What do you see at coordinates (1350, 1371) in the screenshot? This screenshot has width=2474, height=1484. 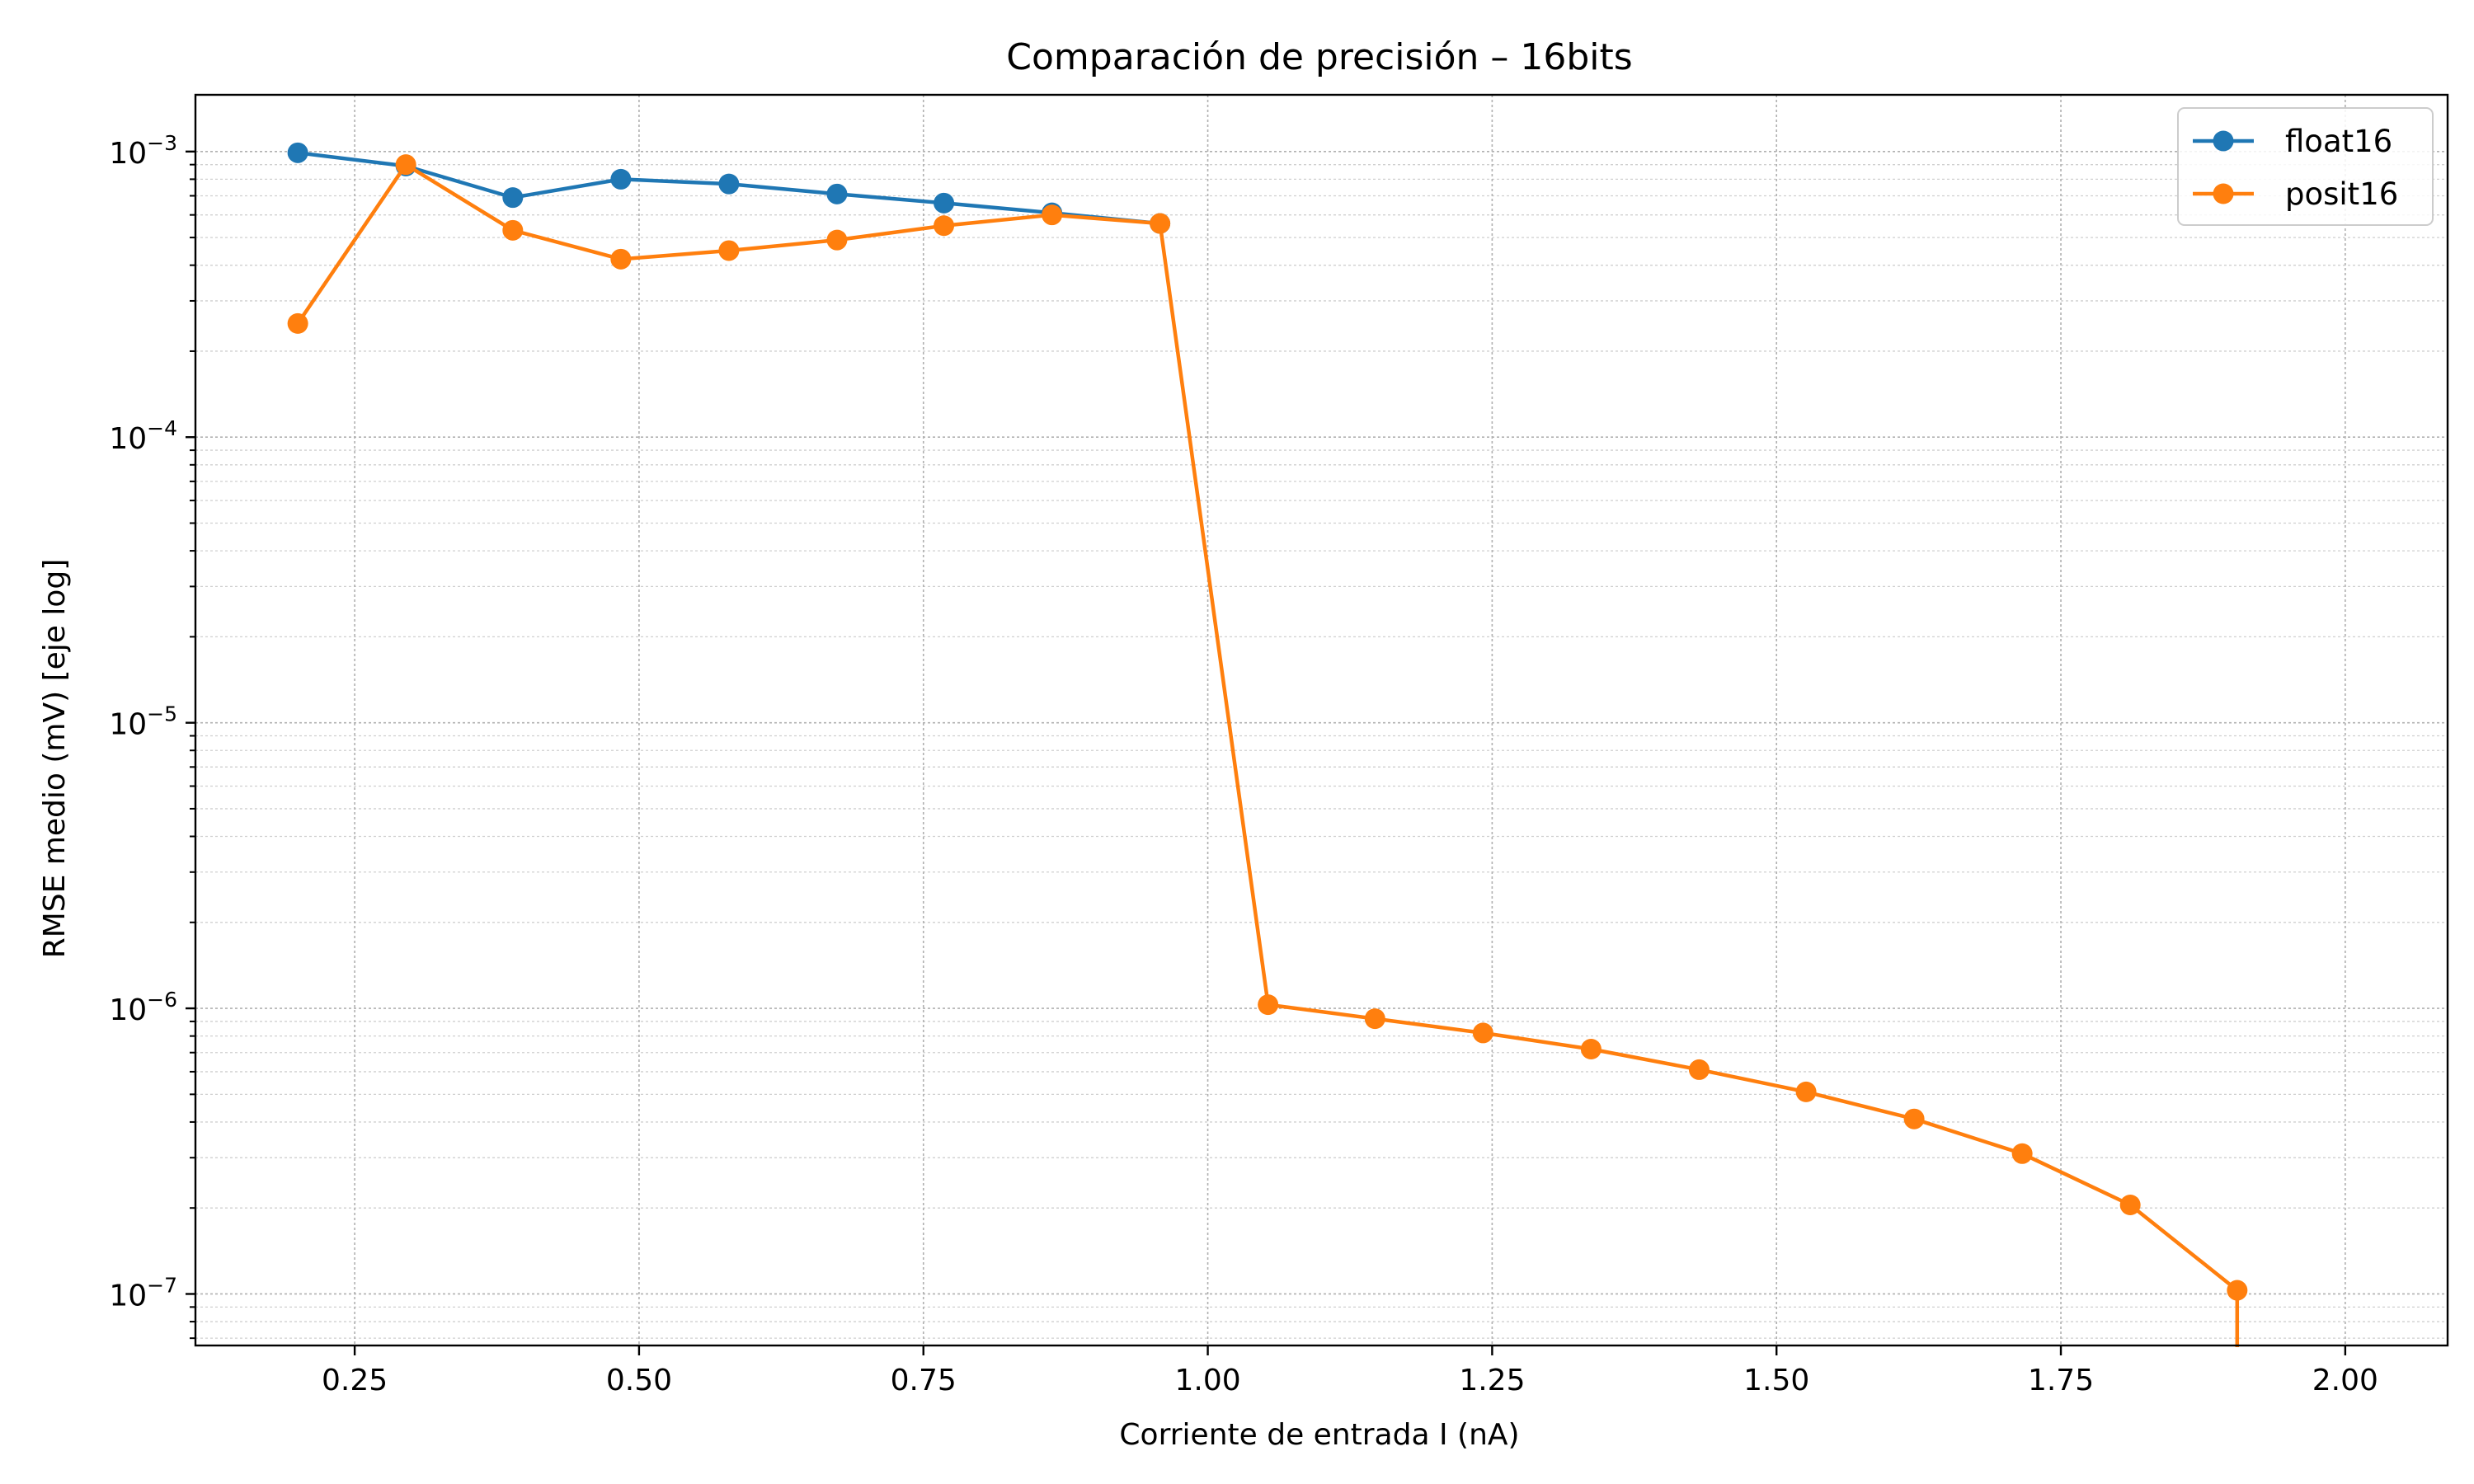 I see `x-axis: 0.25 0.50 0.75 1.00 1.25 1.50 1.75 2.00` at bounding box center [1350, 1371].